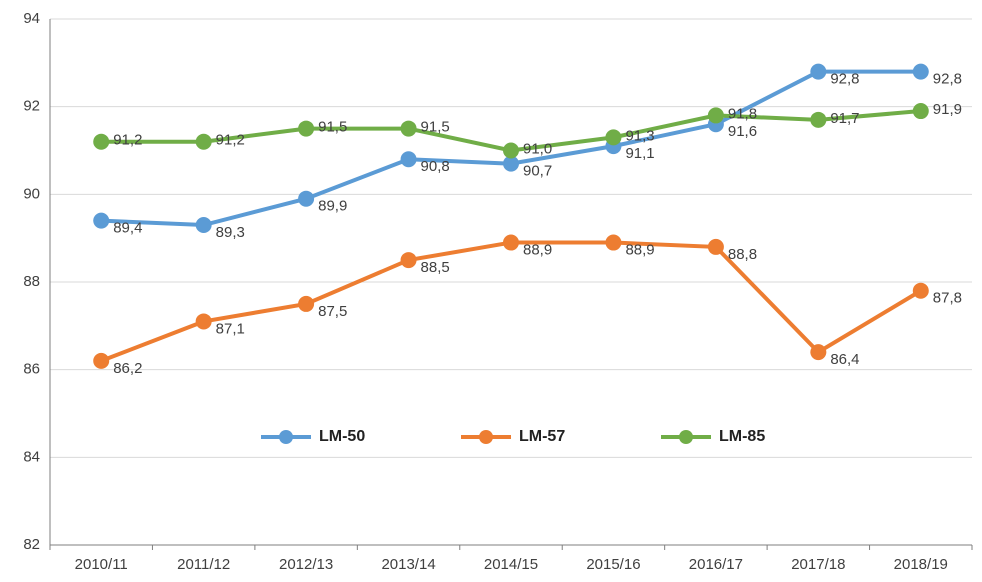 The width and height of the screenshot is (982, 582). What do you see at coordinates (639, 135) in the screenshot?
I see `data-label: 91,3` at bounding box center [639, 135].